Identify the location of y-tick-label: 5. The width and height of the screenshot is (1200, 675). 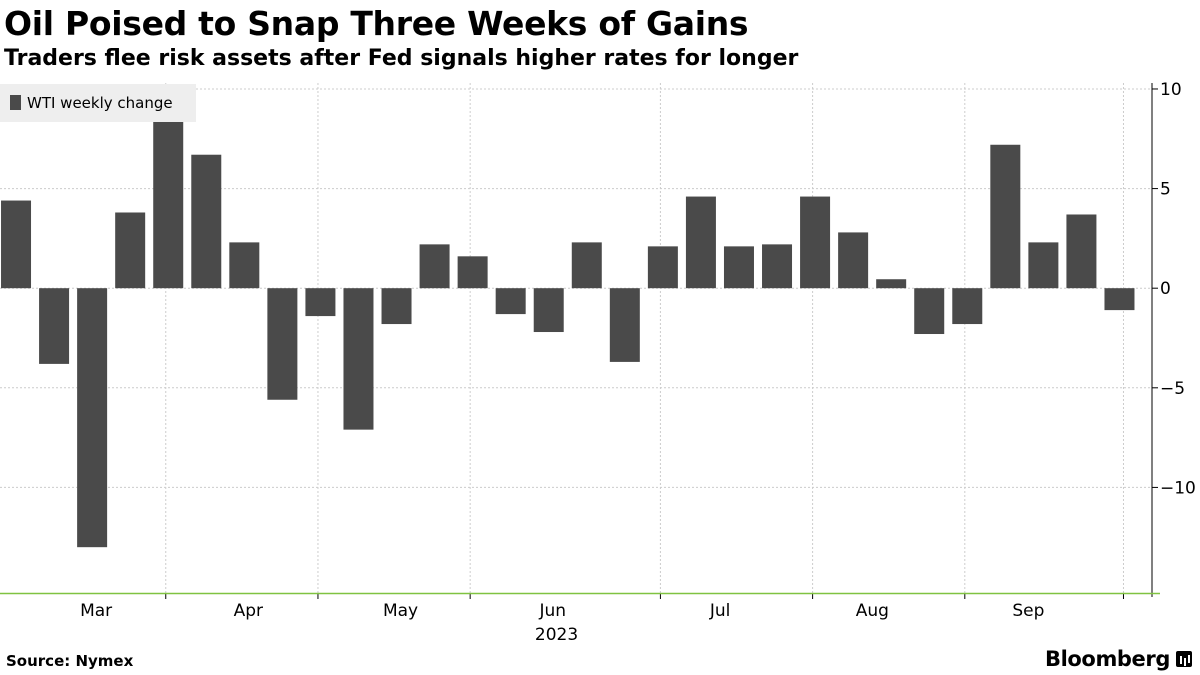
(1165, 190).